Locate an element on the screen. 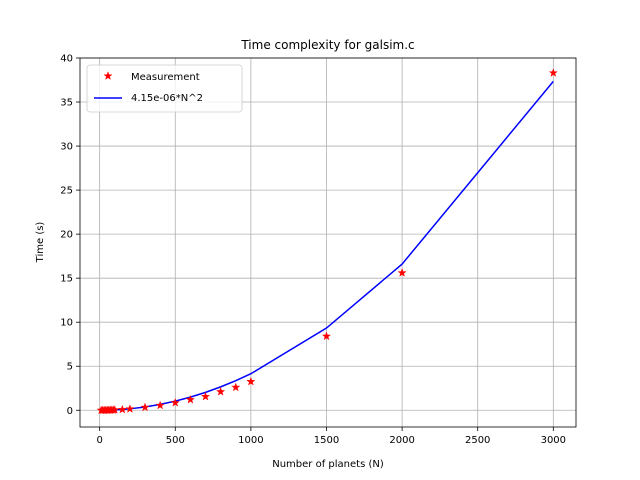 The height and width of the screenshot is (480, 640). y-tick-label: 30 is located at coordinates (66, 147).